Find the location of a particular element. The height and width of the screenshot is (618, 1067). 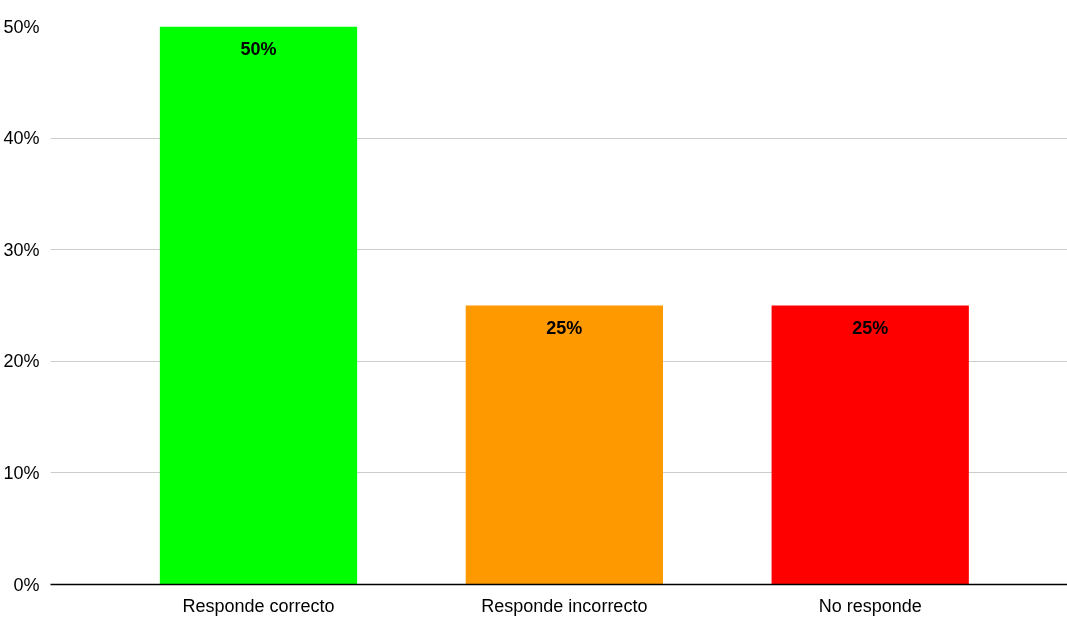

x-tick-label: Responde incorrecto is located at coordinates (564, 605).